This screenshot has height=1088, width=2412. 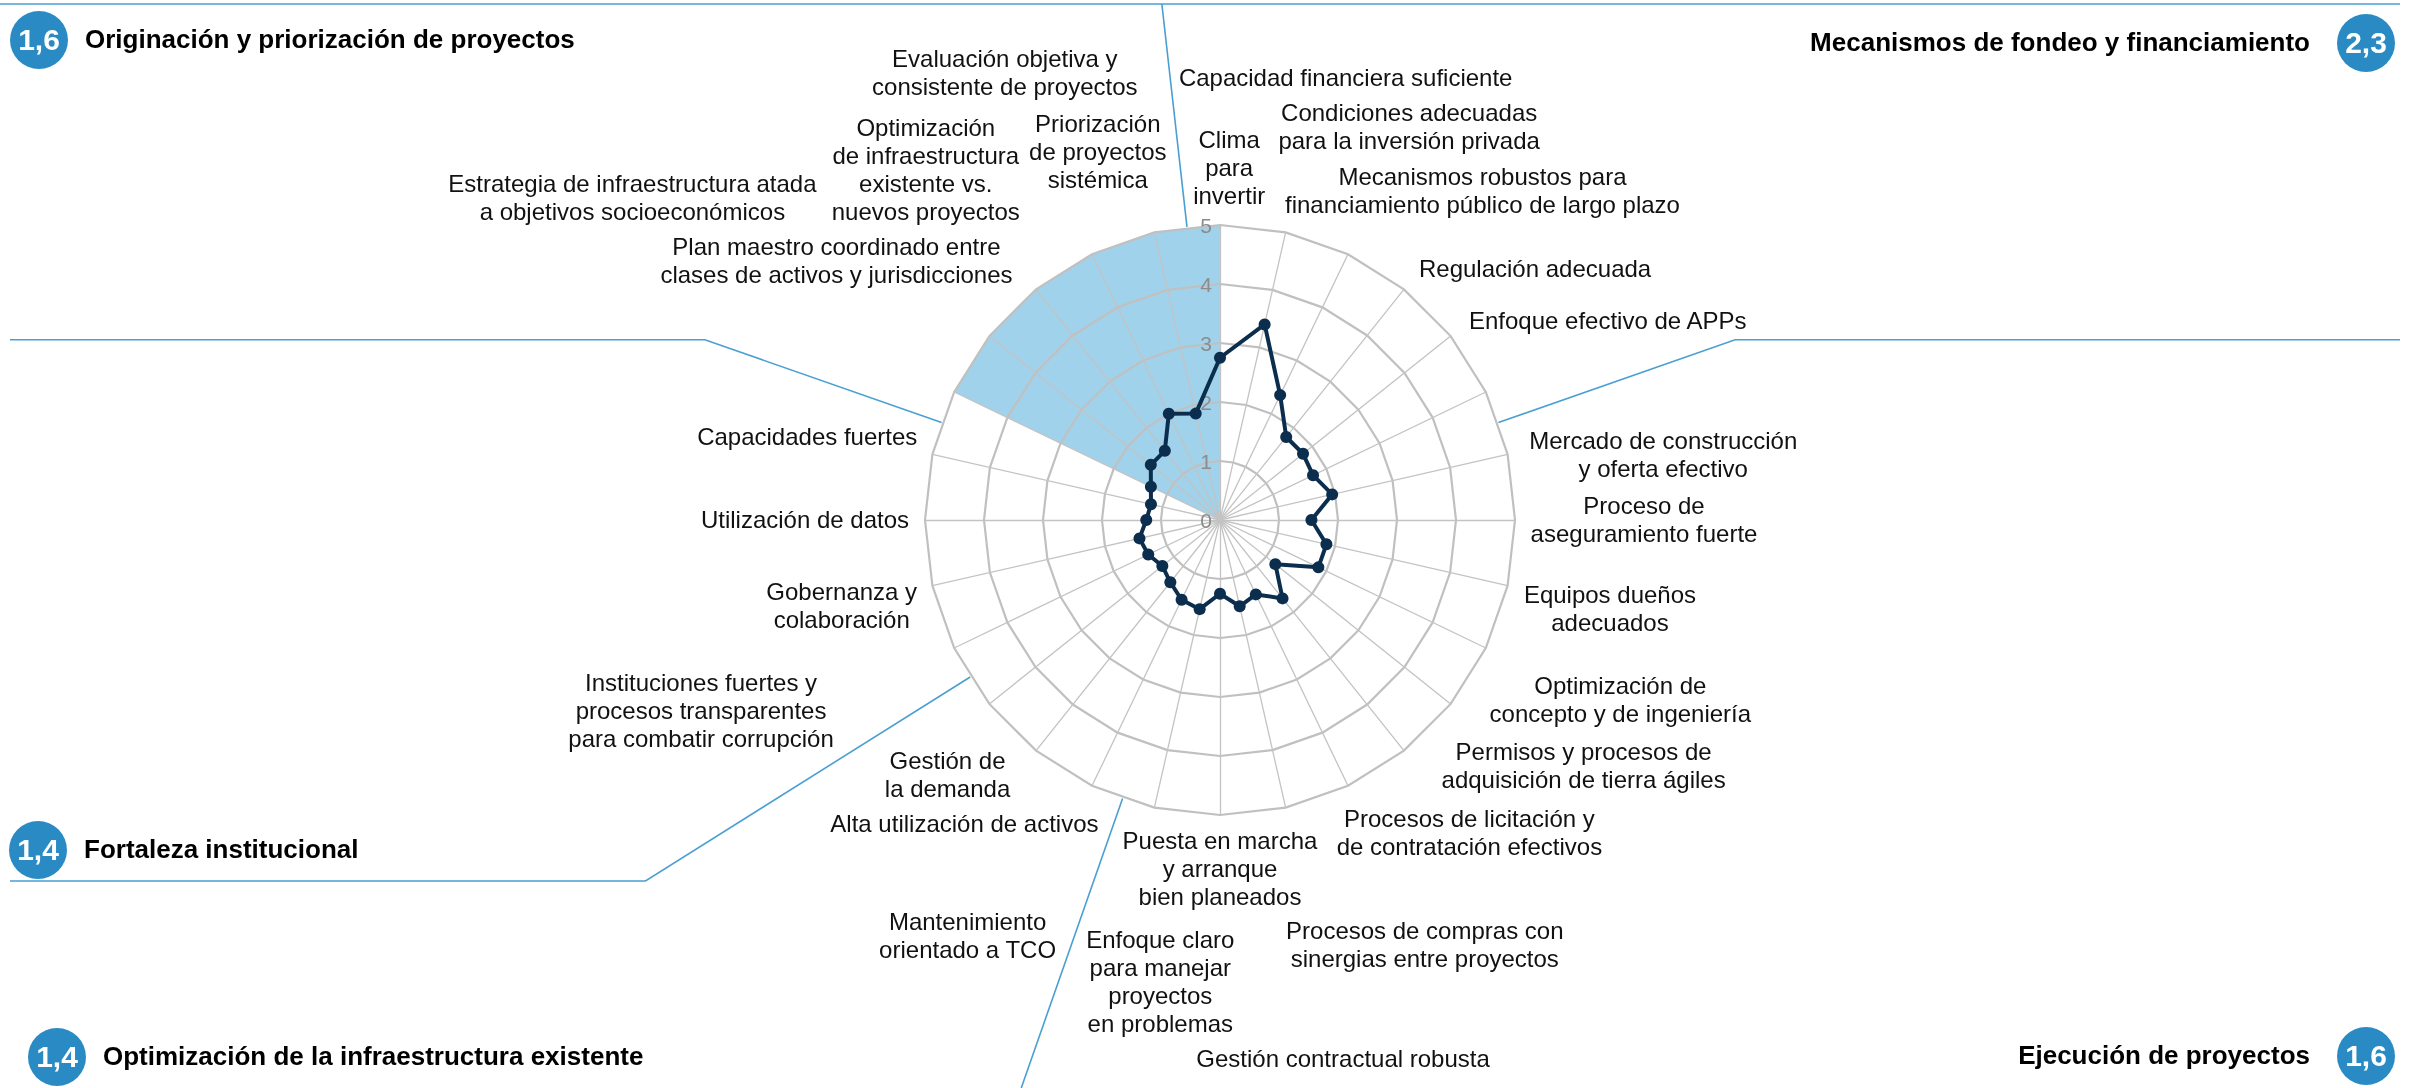 I want to click on spoke-label: Capacidad financiera suficiente, so click(x=1345, y=77).